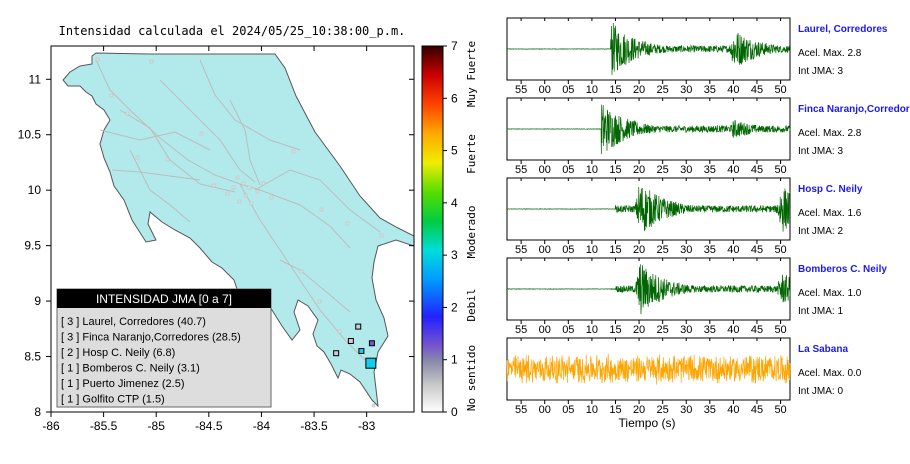 This screenshot has height=464, width=910. Describe the element at coordinates (454, 255) in the screenshot. I see `cb-tick-label: 3` at that location.